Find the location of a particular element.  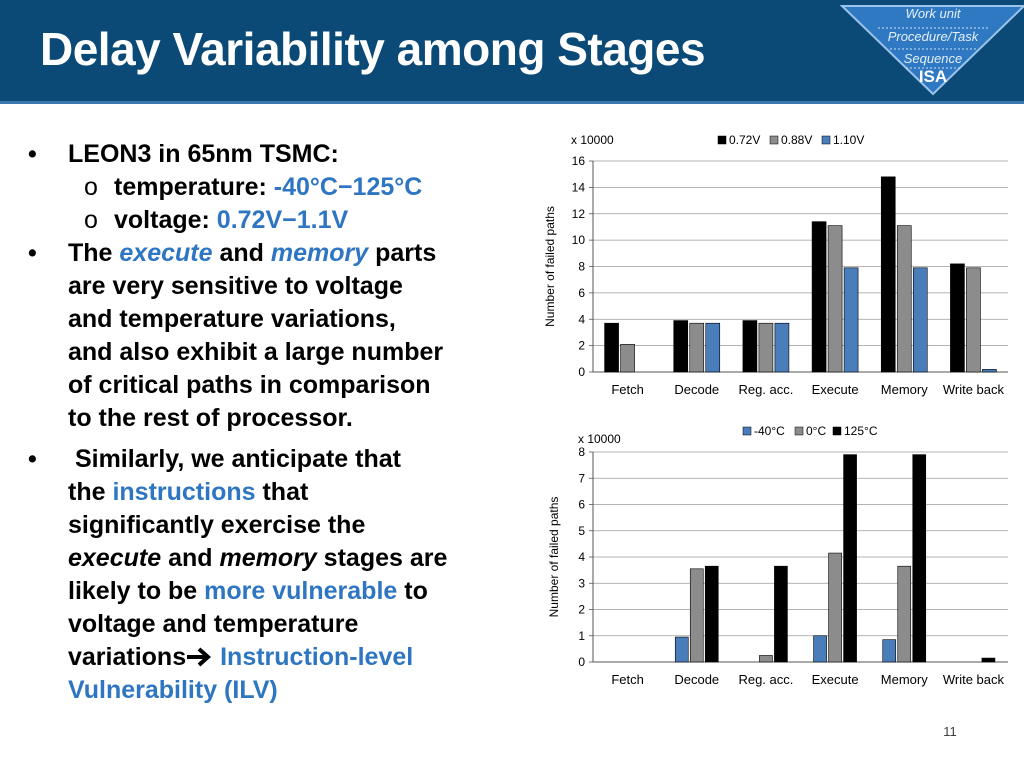

voltage-range: 0.72V−1.1V is located at coordinates (282, 220).